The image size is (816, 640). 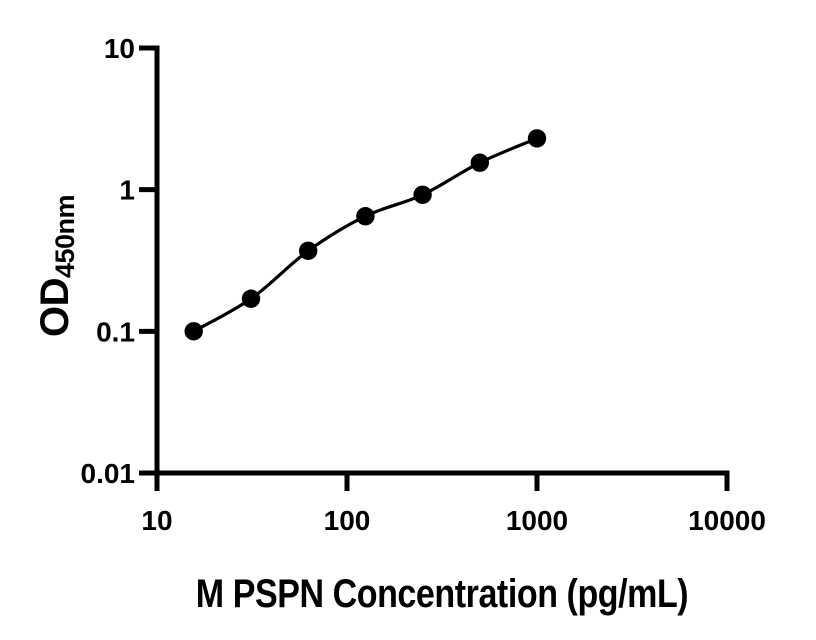 I want to click on y-tick-label: 0.1, so click(x=115, y=331).